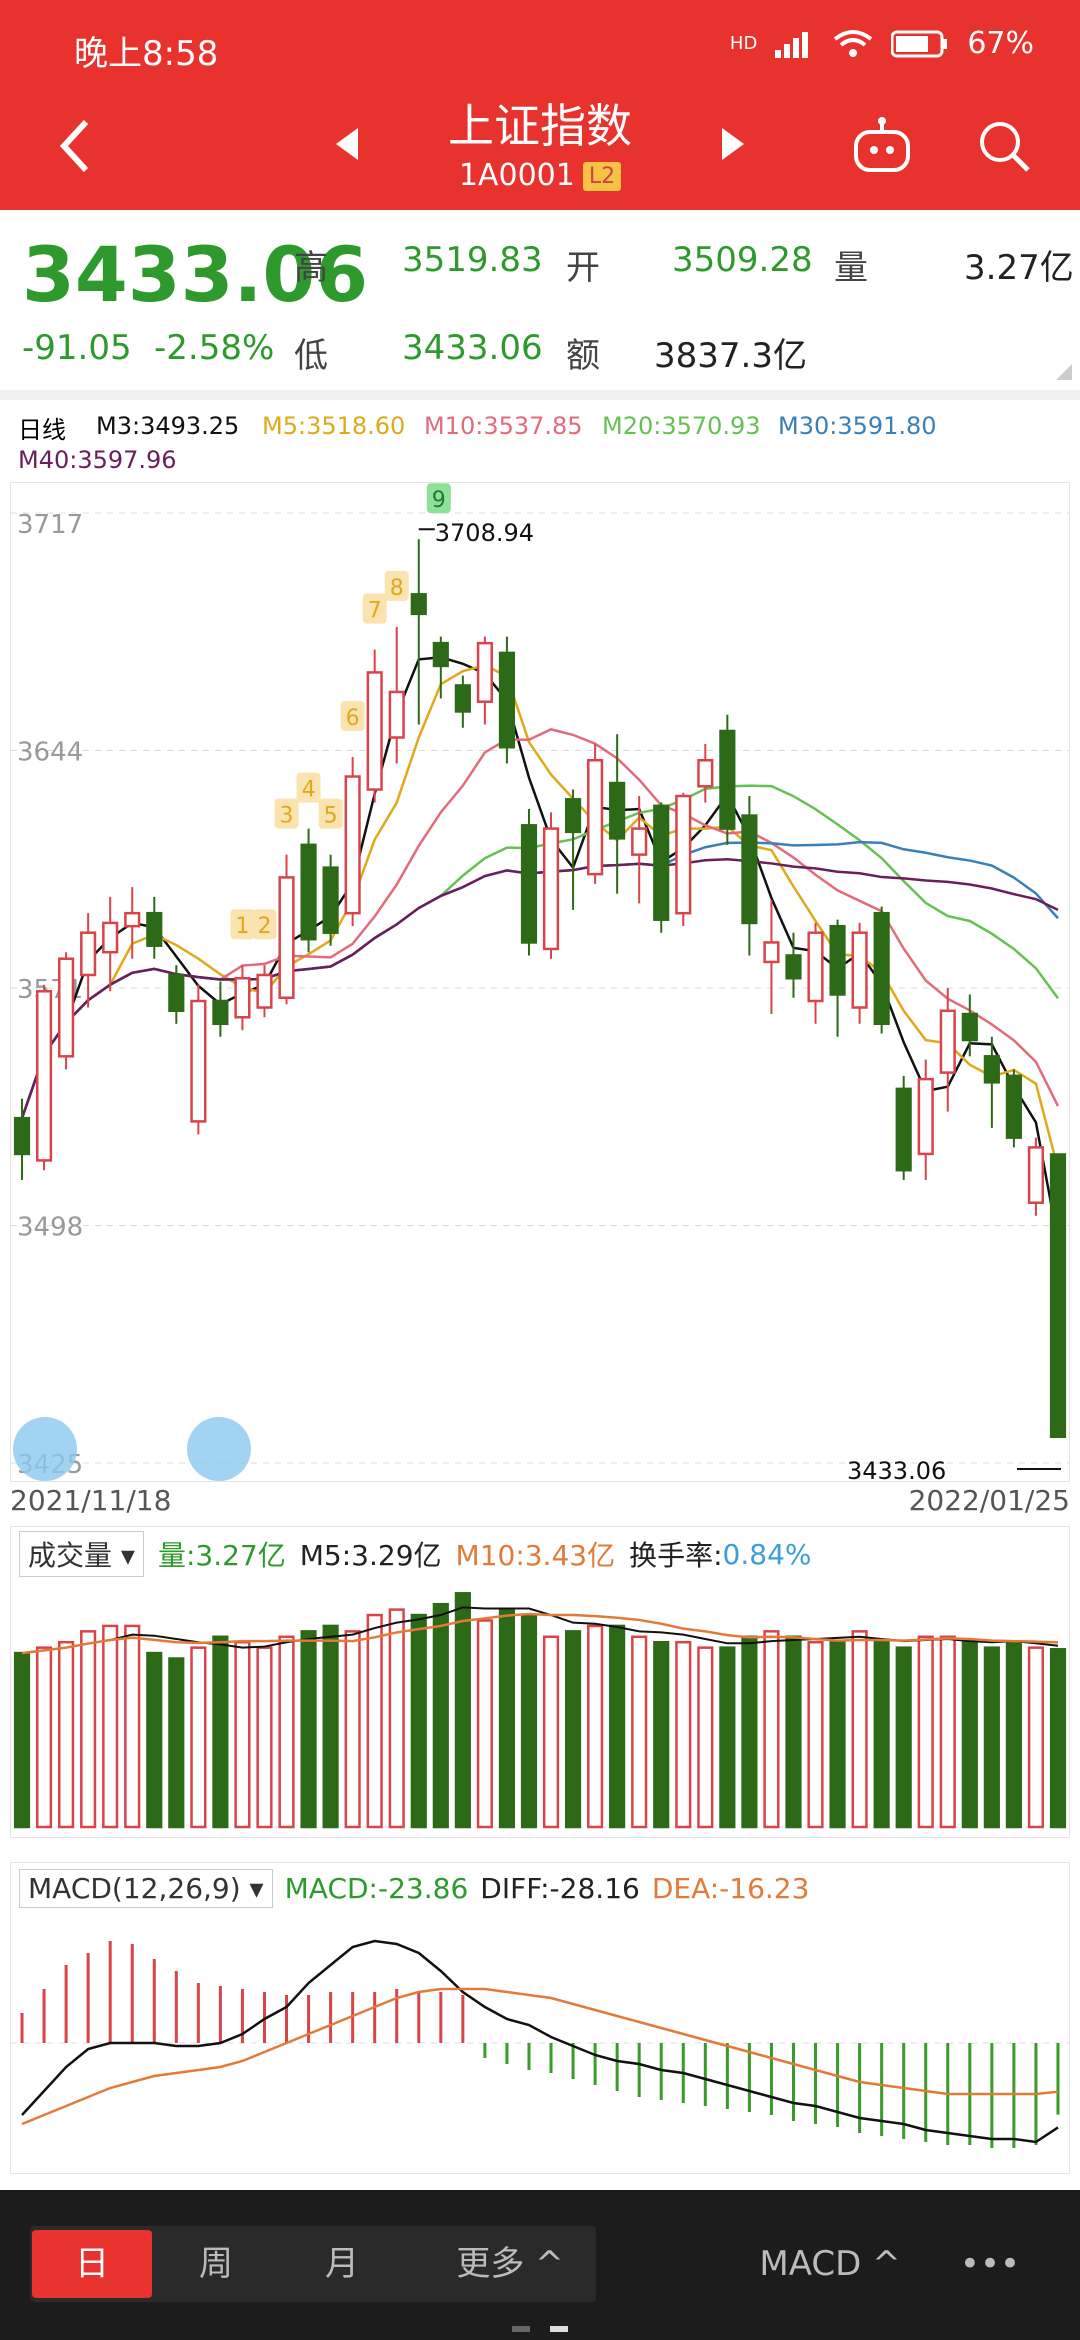  What do you see at coordinates (50, 1228) in the screenshot?
I see `y-tick-label: 3498` at bounding box center [50, 1228].